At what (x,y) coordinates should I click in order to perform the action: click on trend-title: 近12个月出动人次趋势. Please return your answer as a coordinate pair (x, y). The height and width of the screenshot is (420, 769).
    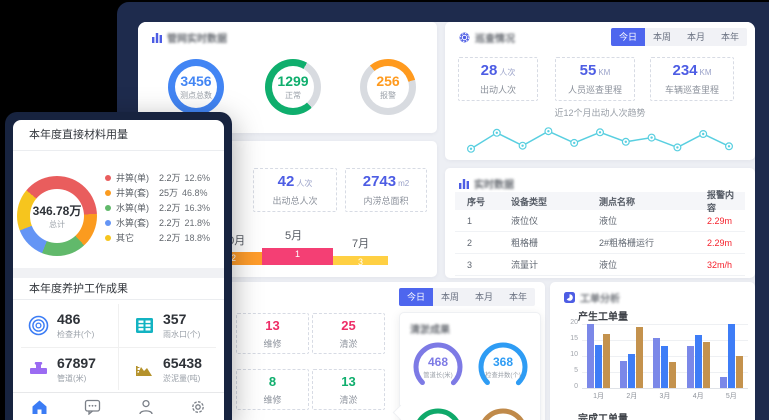
    Looking at the image, I should click on (600, 113).